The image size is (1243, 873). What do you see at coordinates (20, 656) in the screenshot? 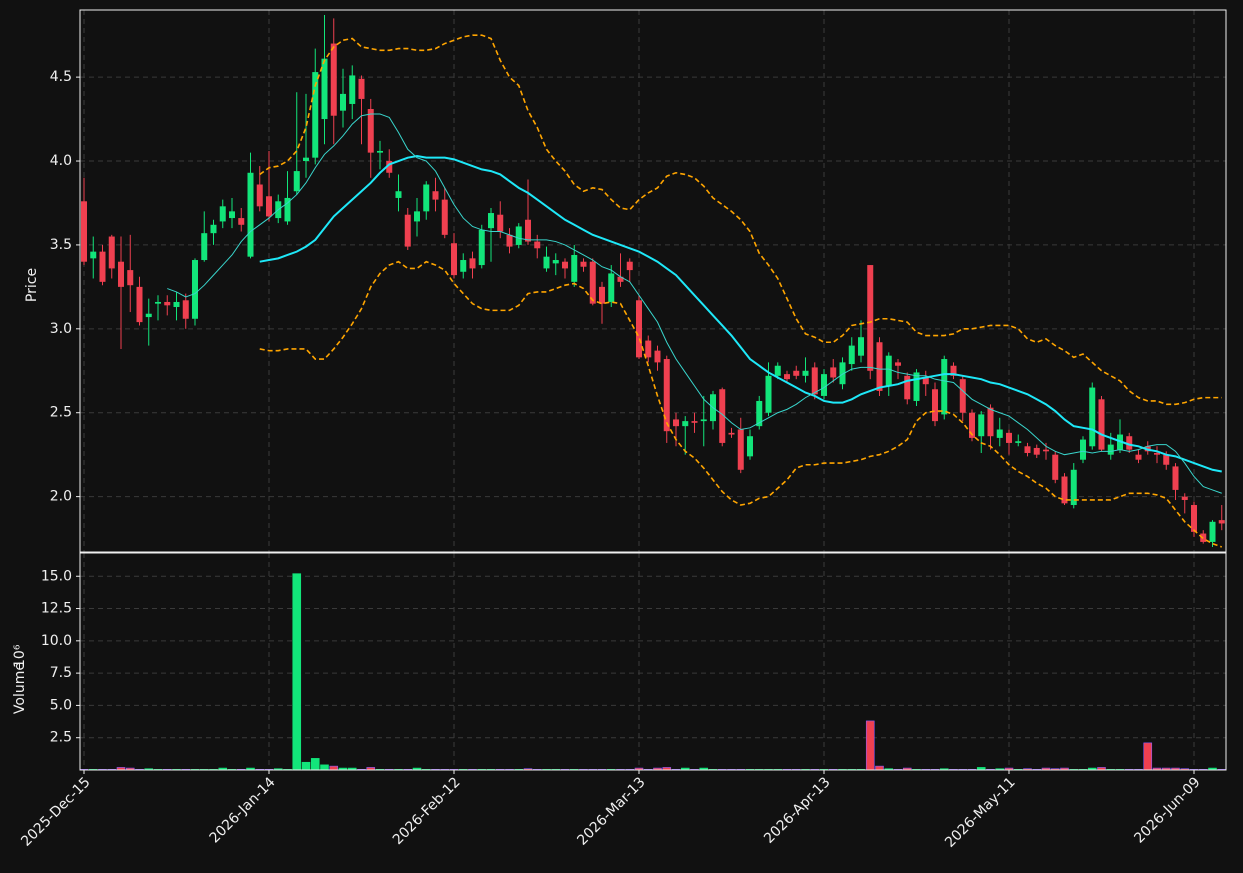
I see `volume-scale-label: 10⁶` at bounding box center [20, 656].